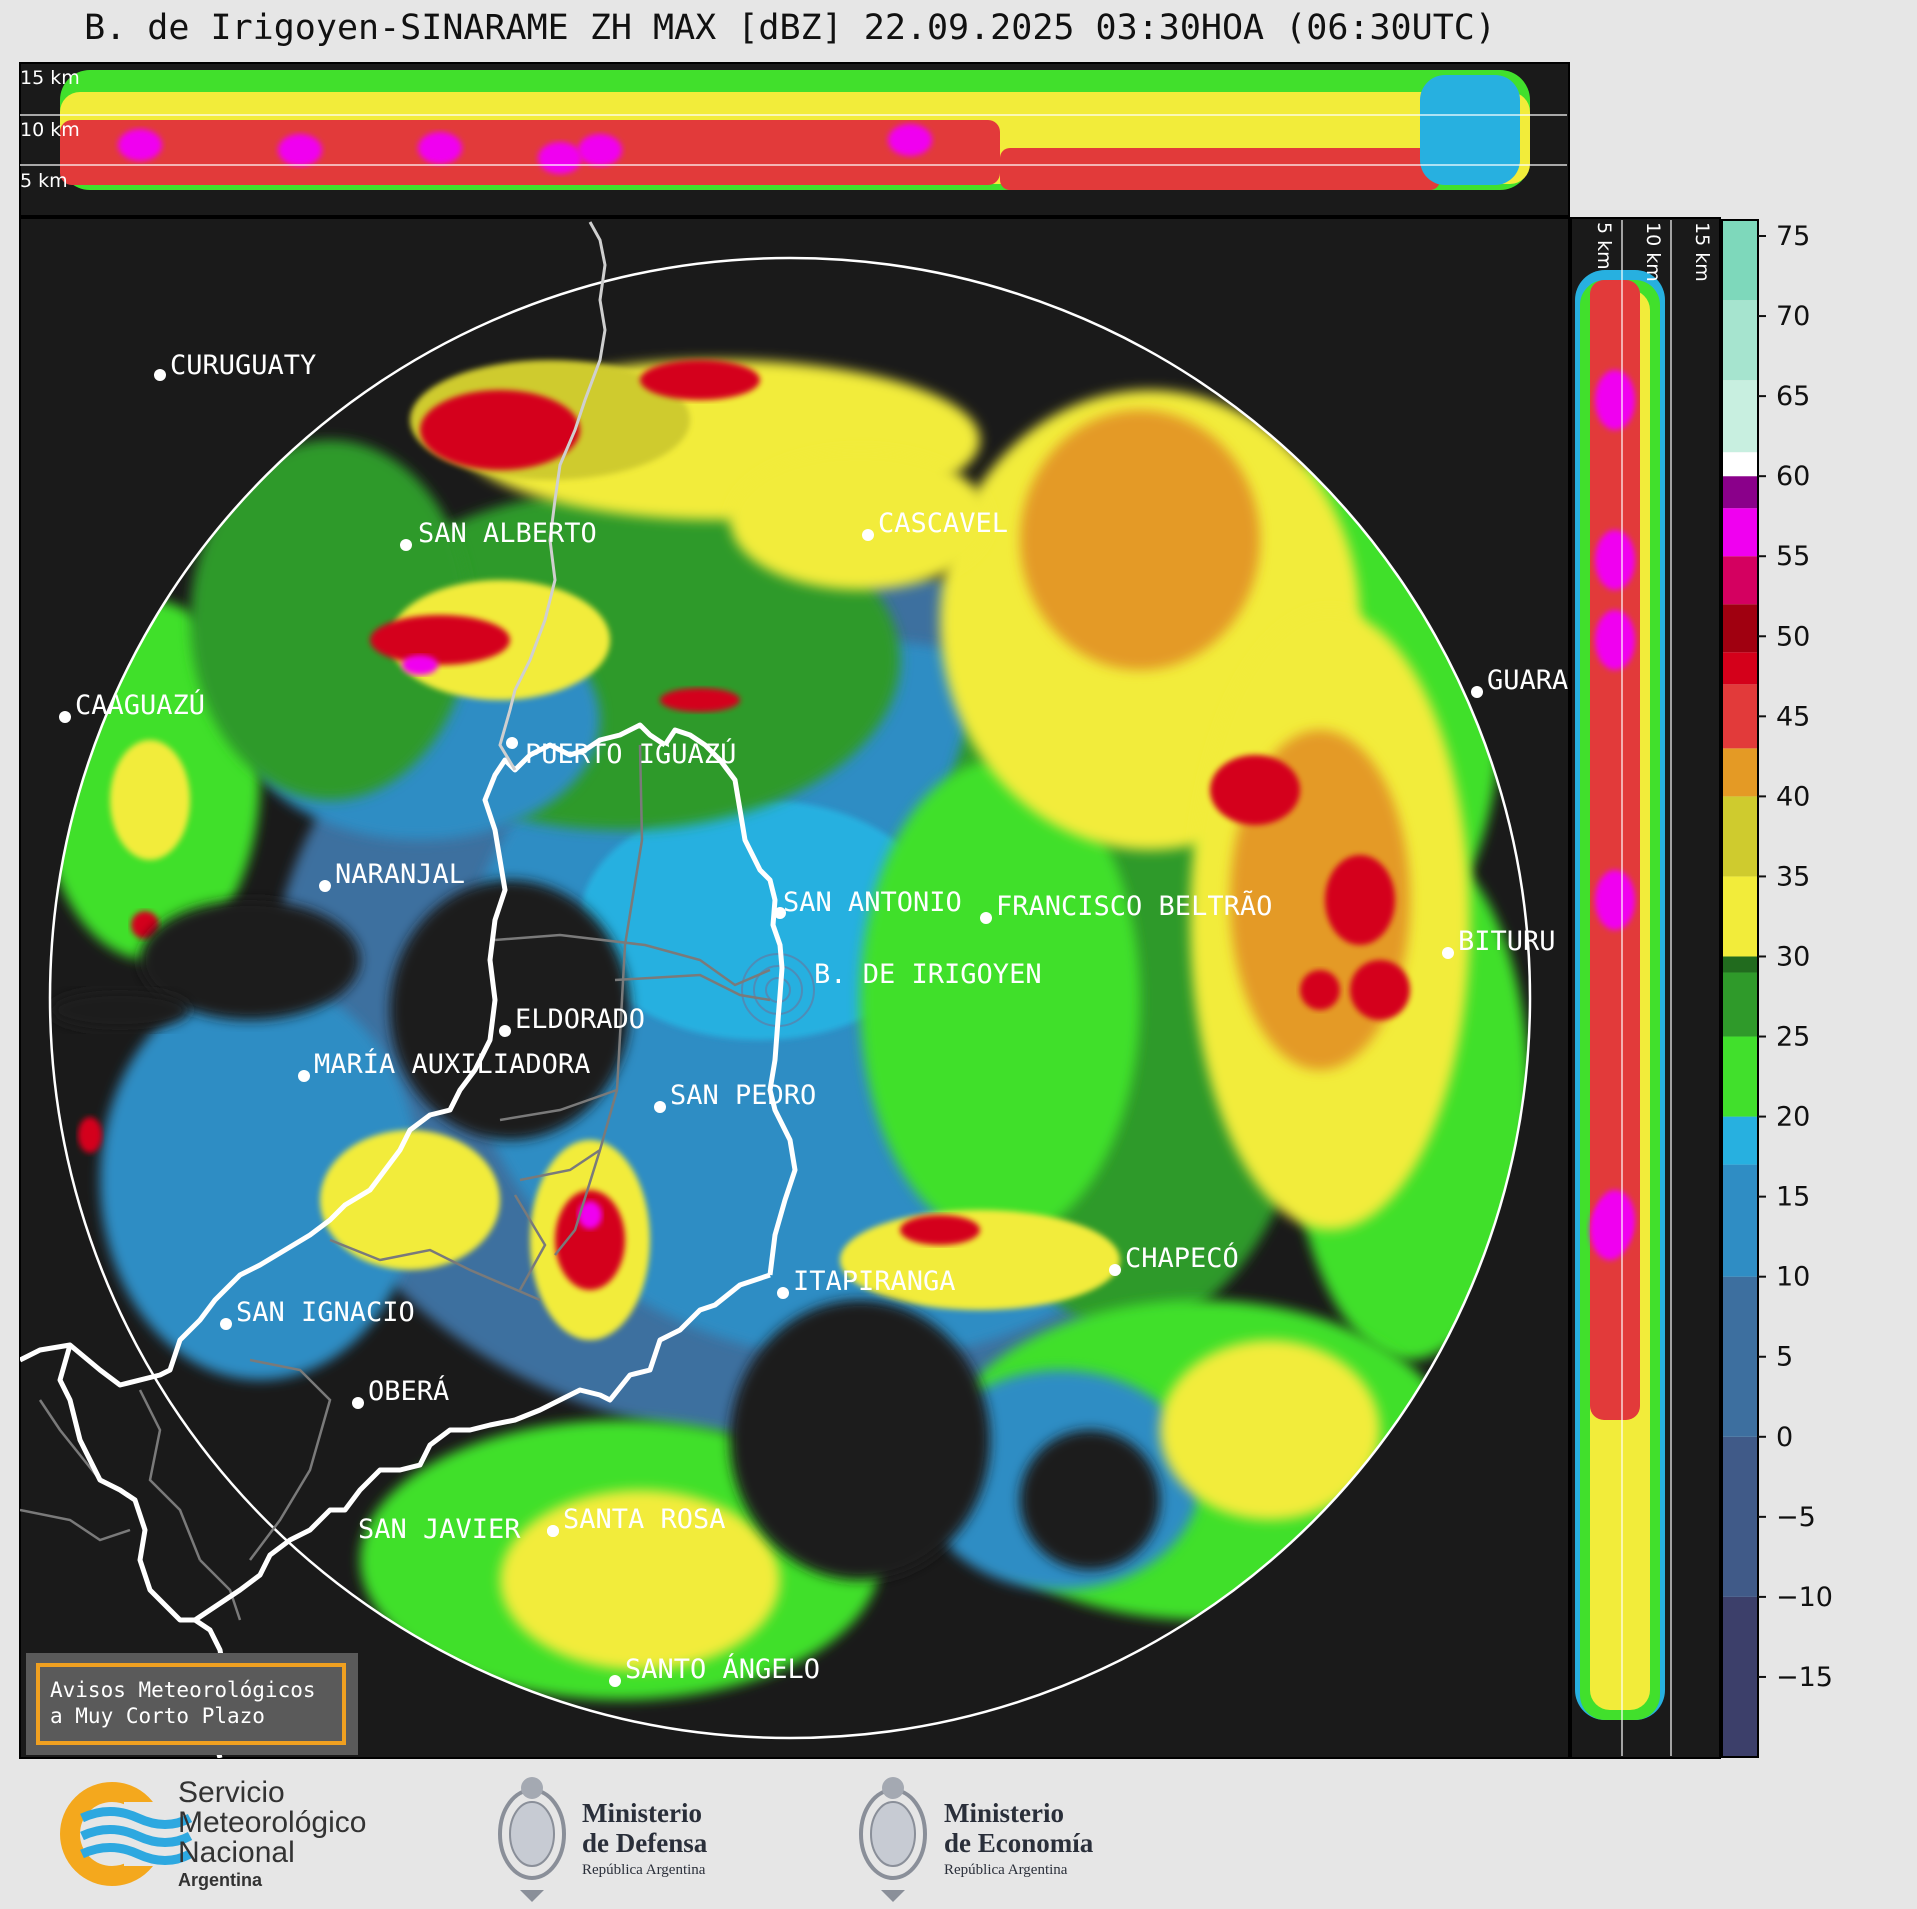 The height and width of the screenshot is (1909, 1917). What do you see at coordinates (231, 1792) in the screenshot?
I see `smn-line-1: Servicio` at bounding box center [231, 1792].